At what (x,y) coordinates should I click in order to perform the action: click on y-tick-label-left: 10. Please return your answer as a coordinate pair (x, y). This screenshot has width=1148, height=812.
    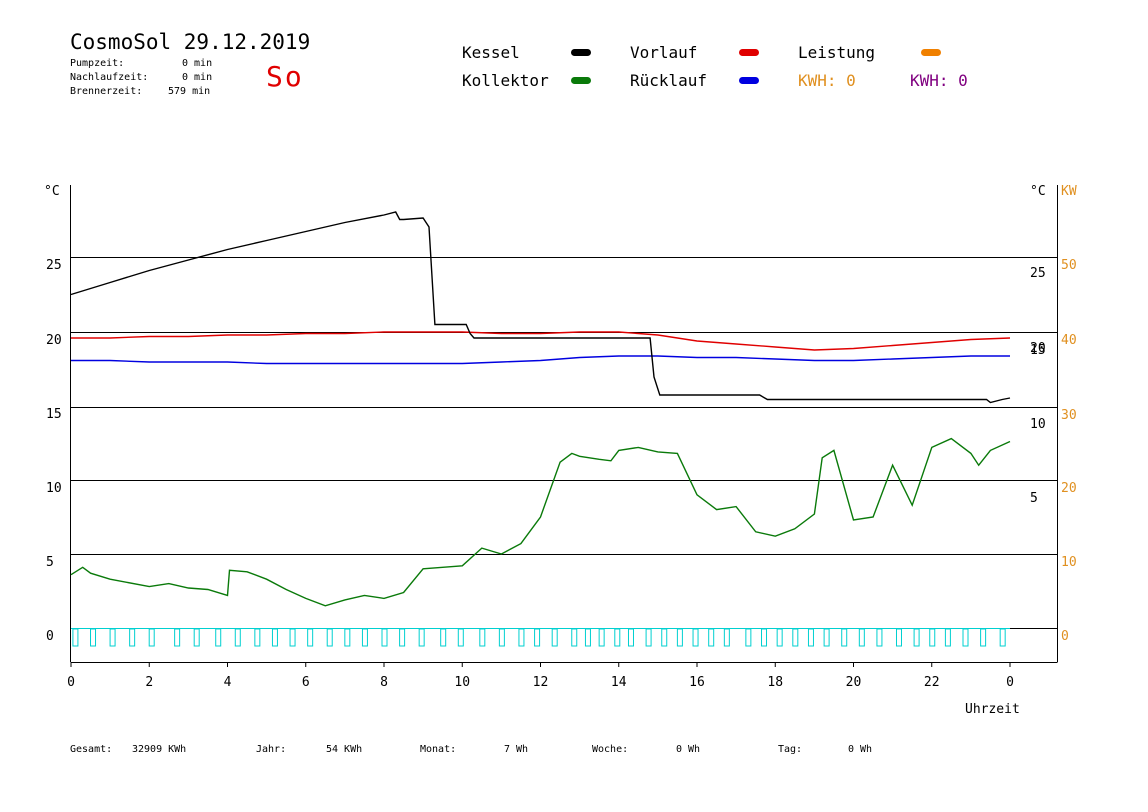
    Looking at the image, I should click on (54, 488).